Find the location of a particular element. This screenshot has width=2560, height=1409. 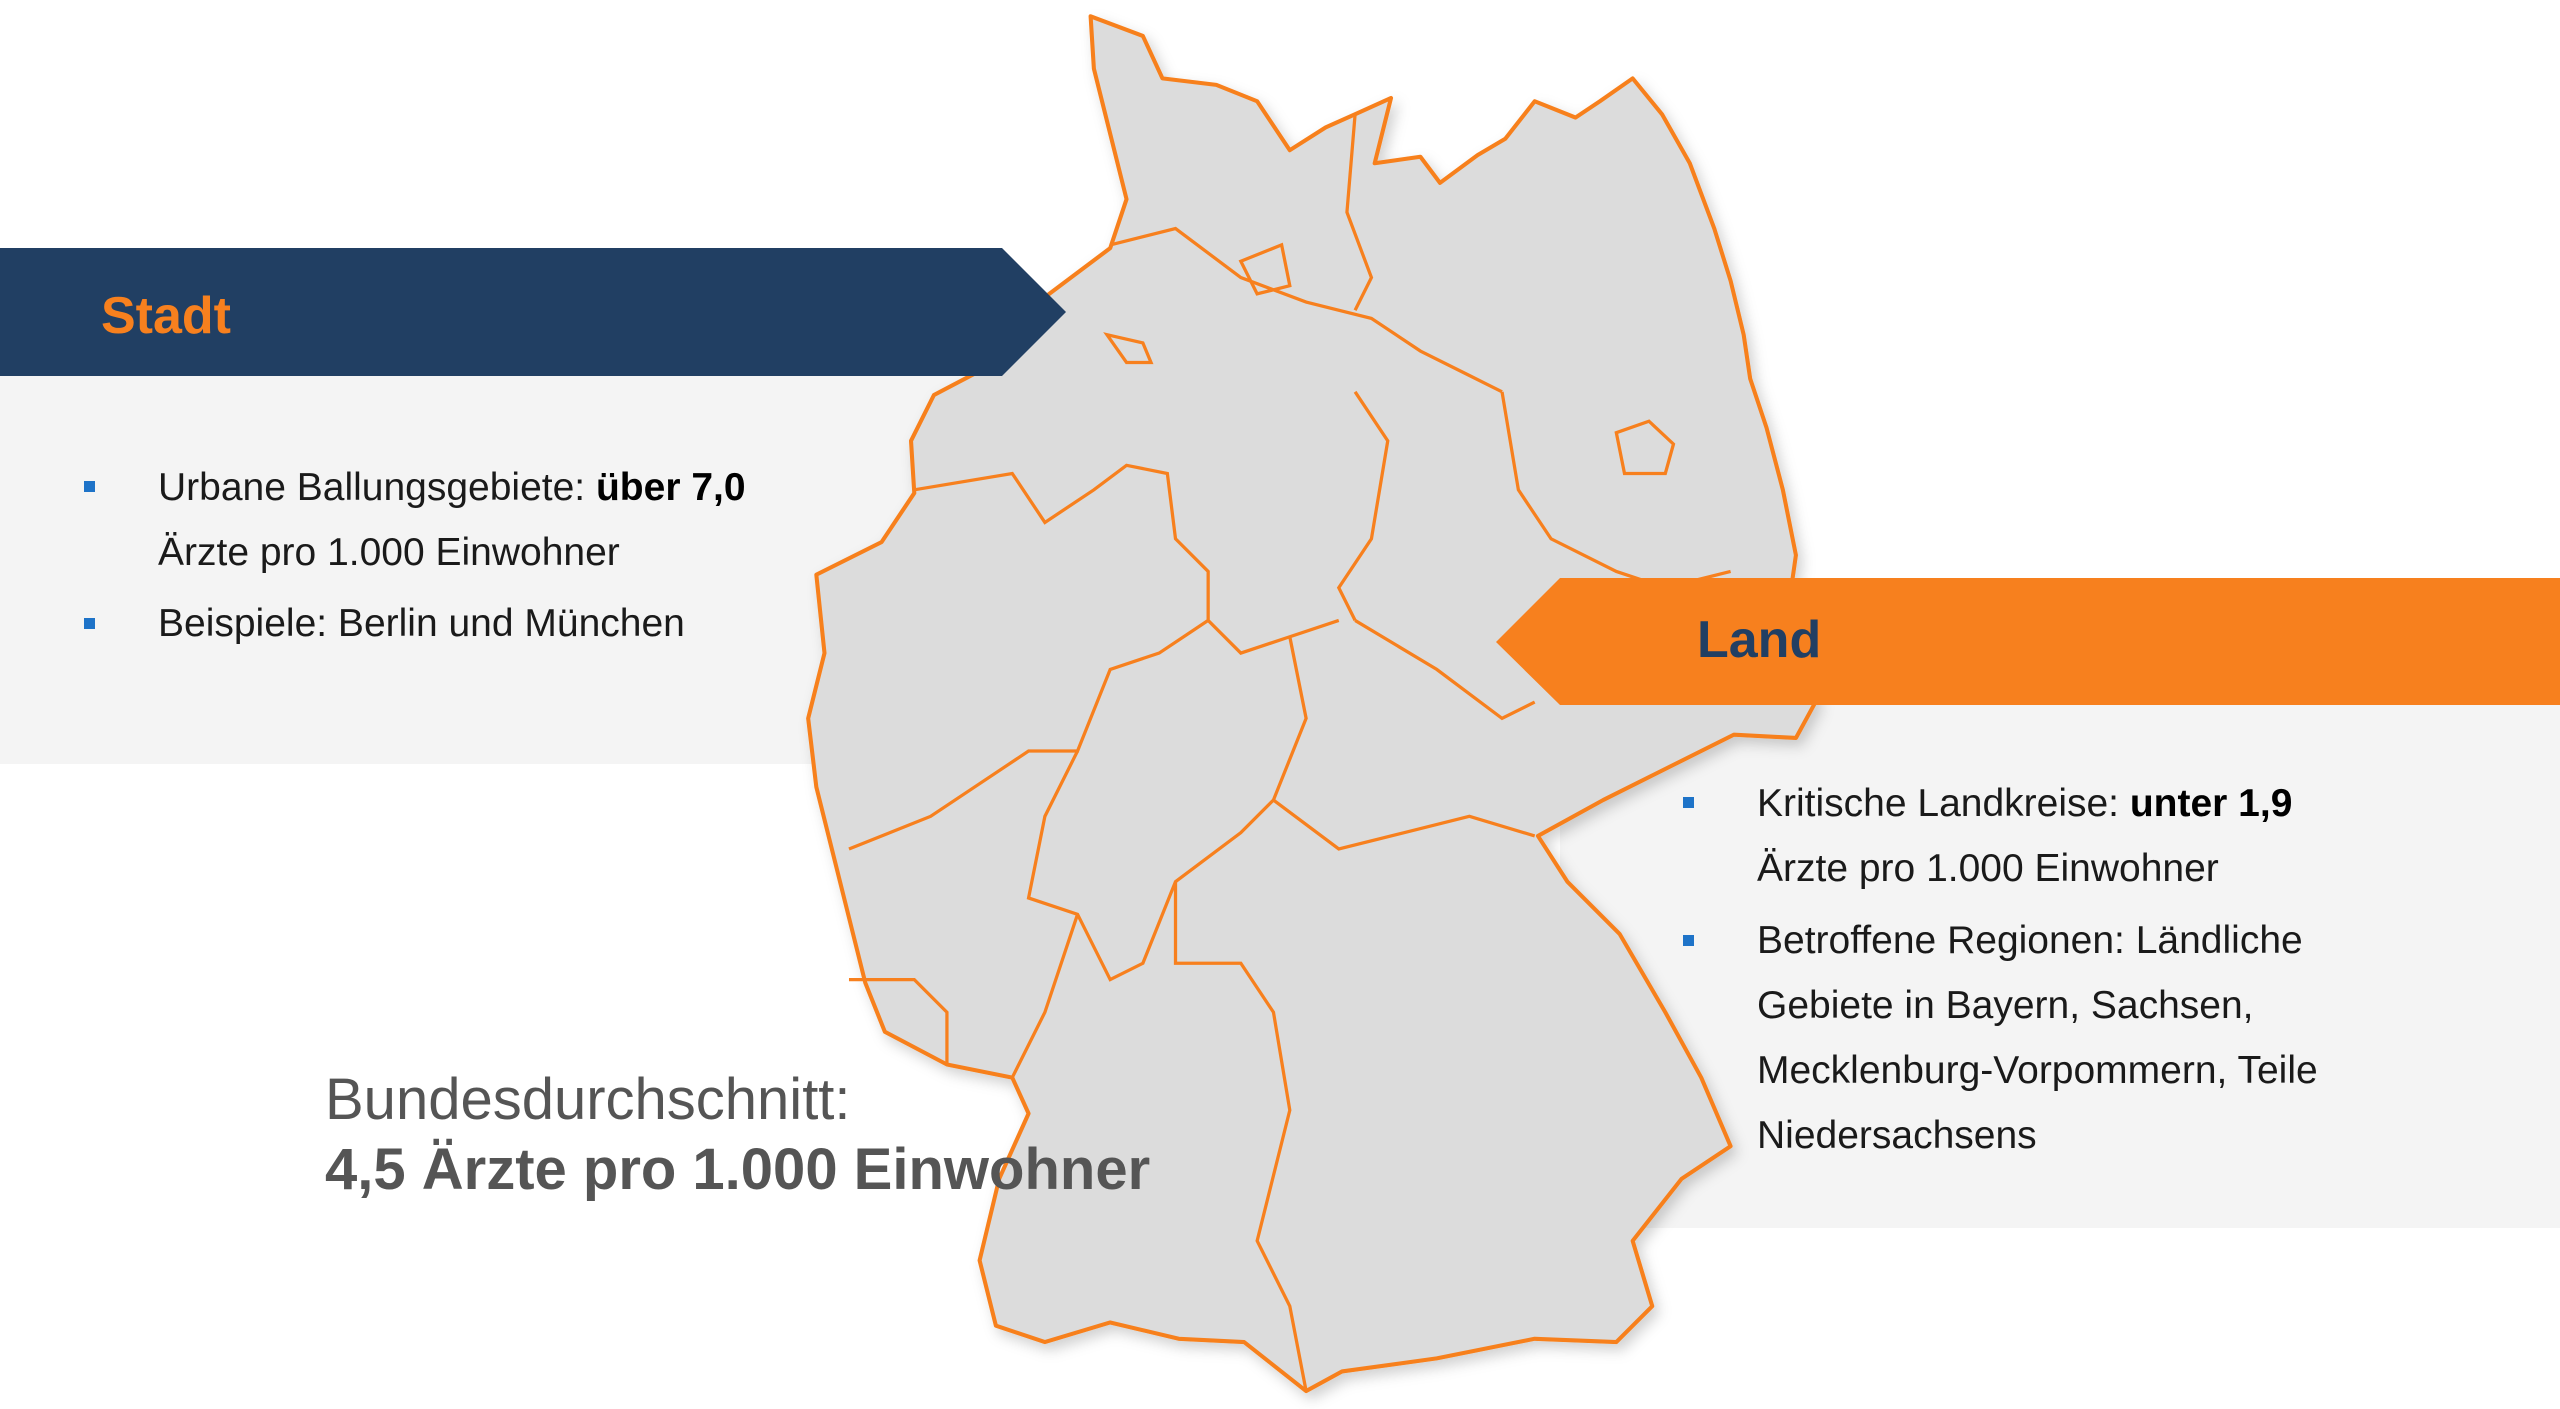

land-title: Land is located at coordinates (1759, 640).